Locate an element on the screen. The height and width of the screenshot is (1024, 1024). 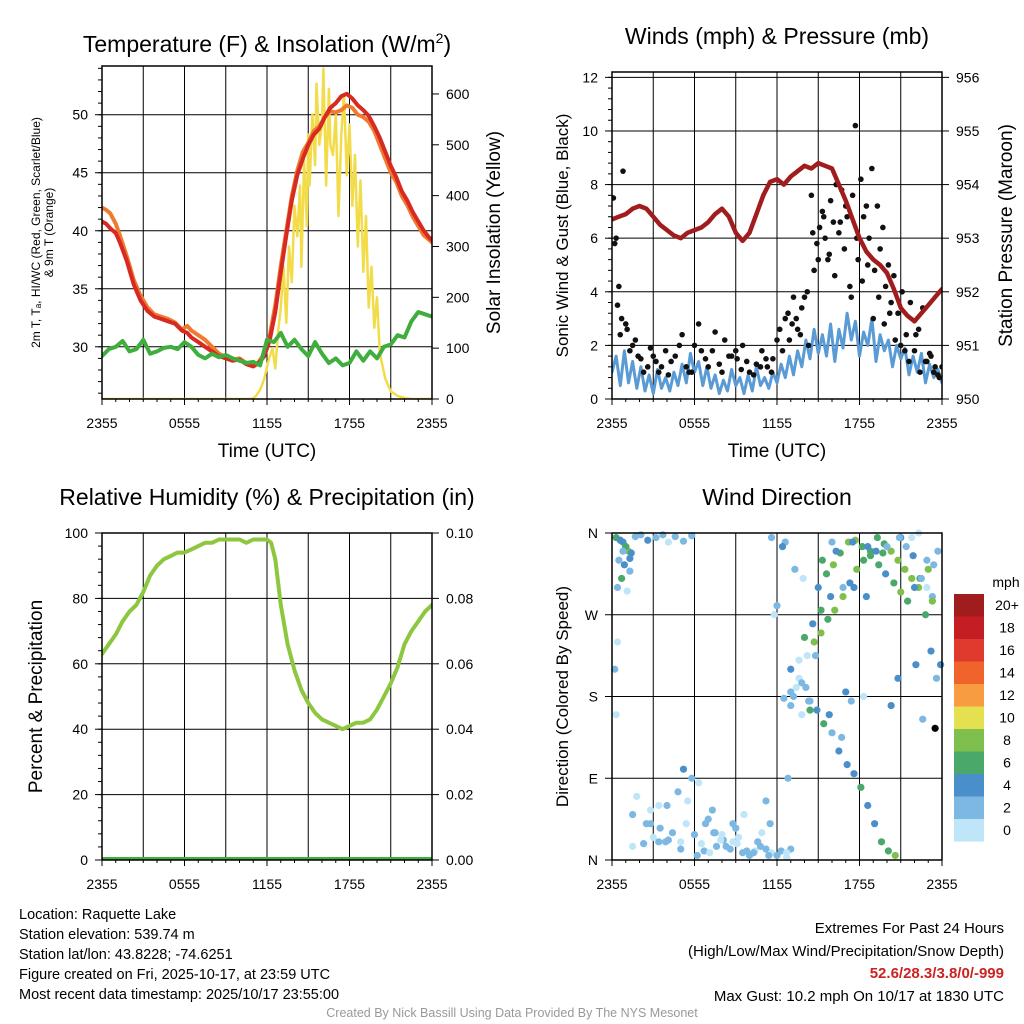
rh-ytick-right-label: 0.06 is located at coordinates (459, 664).